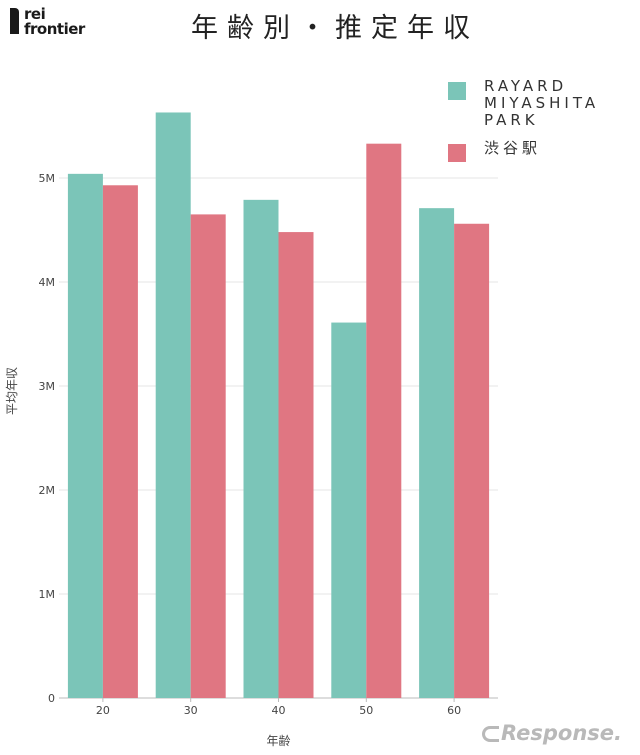 The image size is (640, 755). I want to click on y-axis-title: 平均年収, so click(12, 391).